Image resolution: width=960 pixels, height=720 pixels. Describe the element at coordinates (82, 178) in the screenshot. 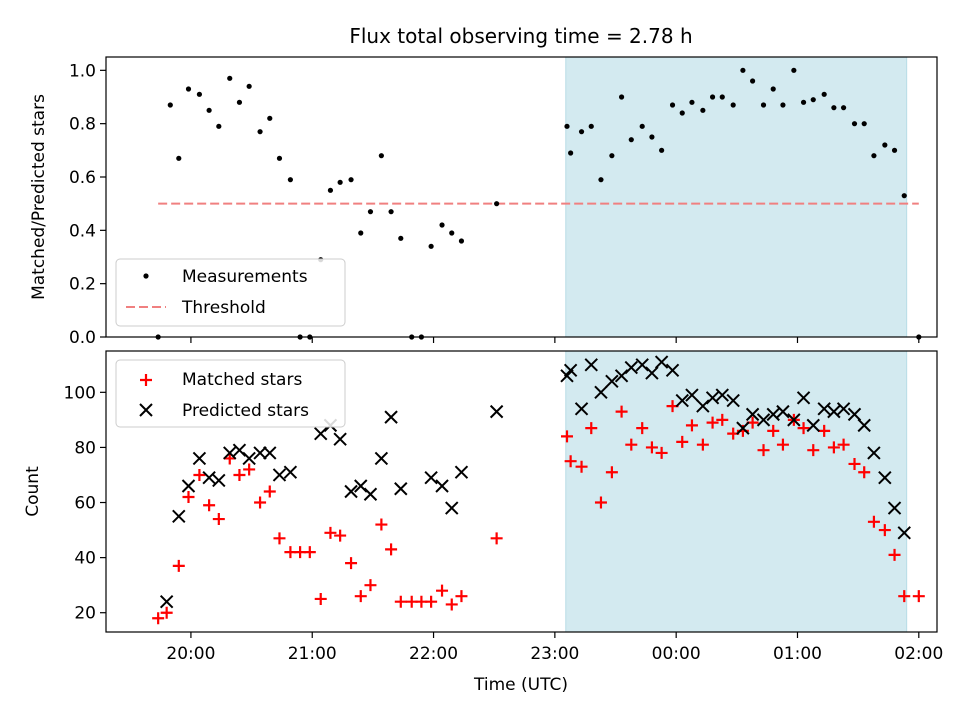

I see `y-tick-label: 0.6` at that location.